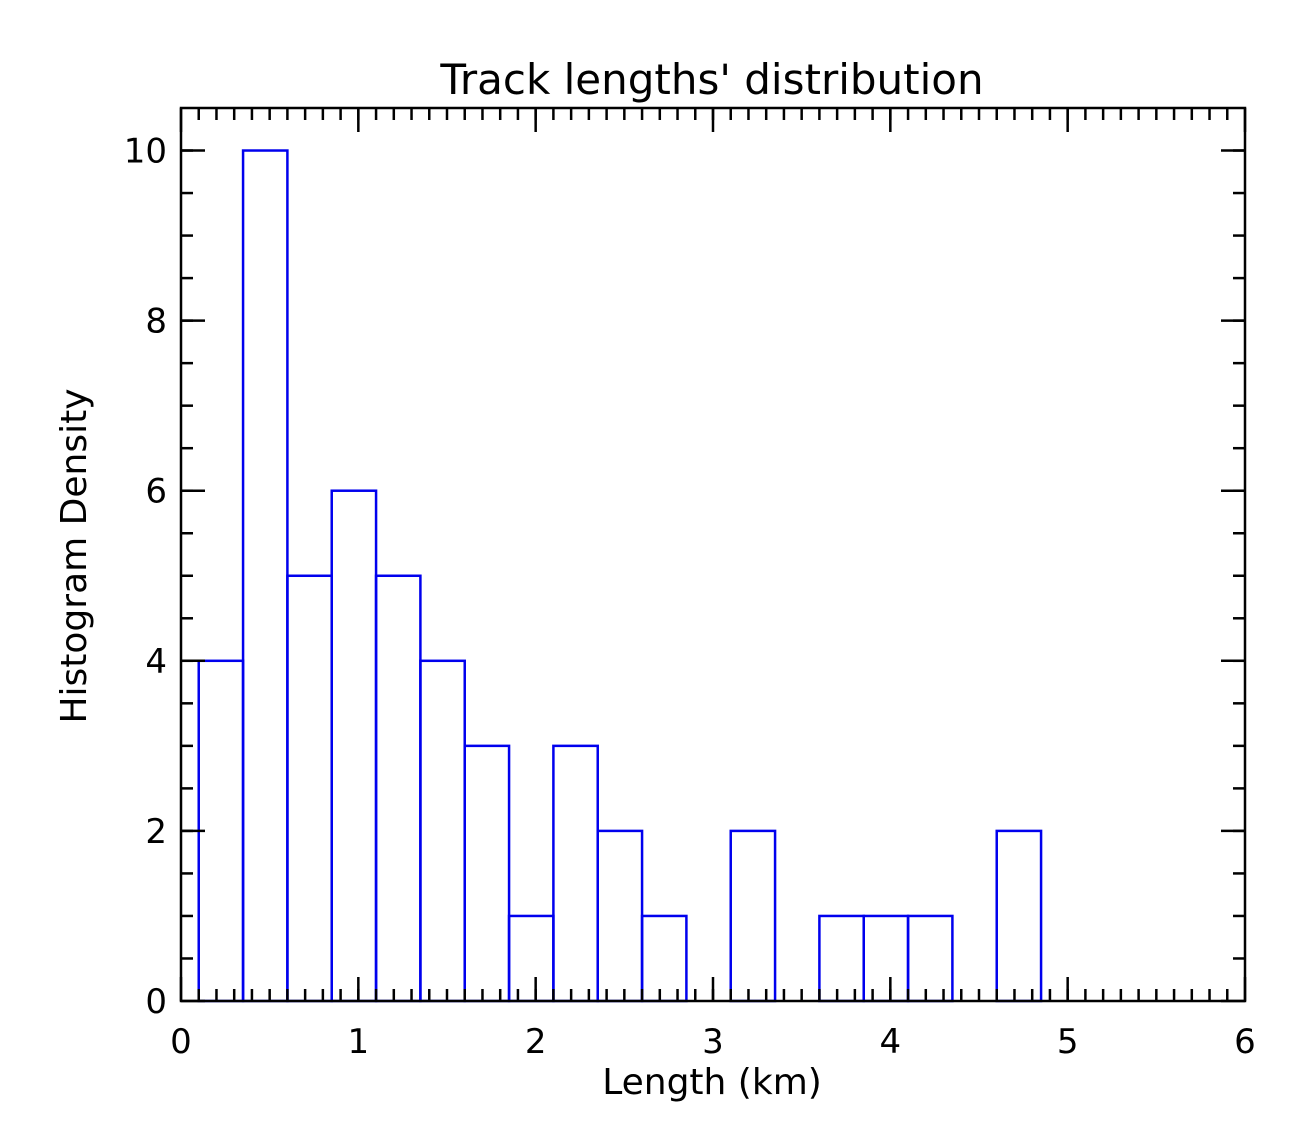  I want to click on x-tick-label: 1, so click(359, 1042).